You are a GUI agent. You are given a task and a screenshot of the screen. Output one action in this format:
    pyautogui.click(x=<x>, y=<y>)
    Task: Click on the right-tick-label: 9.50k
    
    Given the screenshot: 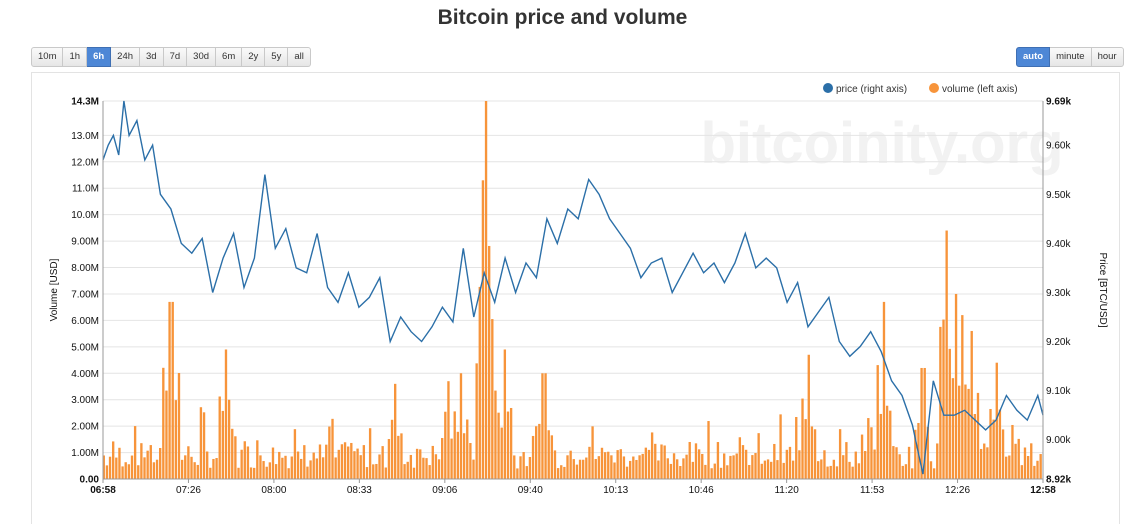 What is the action you would take?
    pyautogui.click(x=1058, y=195)
    